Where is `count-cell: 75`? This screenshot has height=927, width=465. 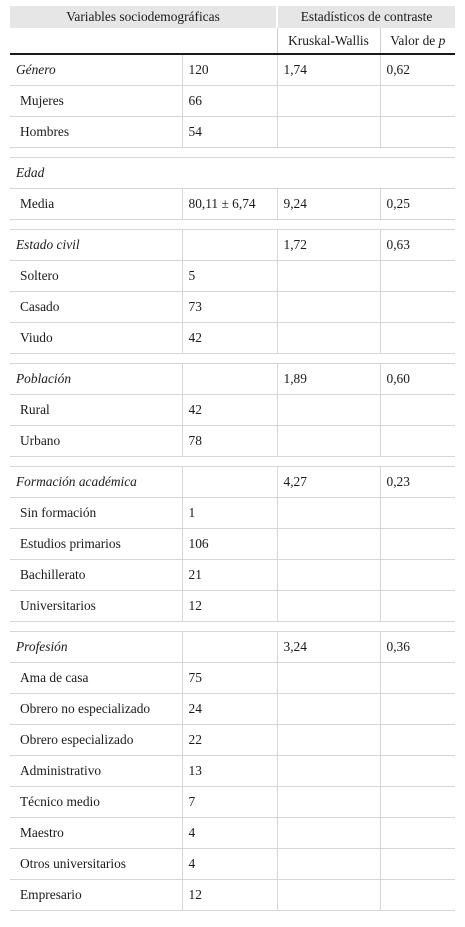
count-cell: 75 is located at coordinates (229, 678).